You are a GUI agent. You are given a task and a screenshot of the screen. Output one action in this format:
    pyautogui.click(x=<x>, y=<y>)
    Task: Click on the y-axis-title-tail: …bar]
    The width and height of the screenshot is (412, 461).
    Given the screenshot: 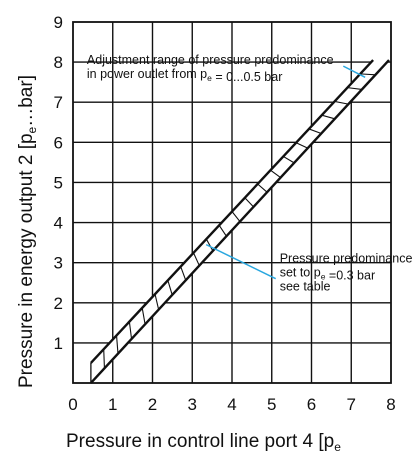 What is the action you would take?
    pyautogui.click(x=26, y=101)
    